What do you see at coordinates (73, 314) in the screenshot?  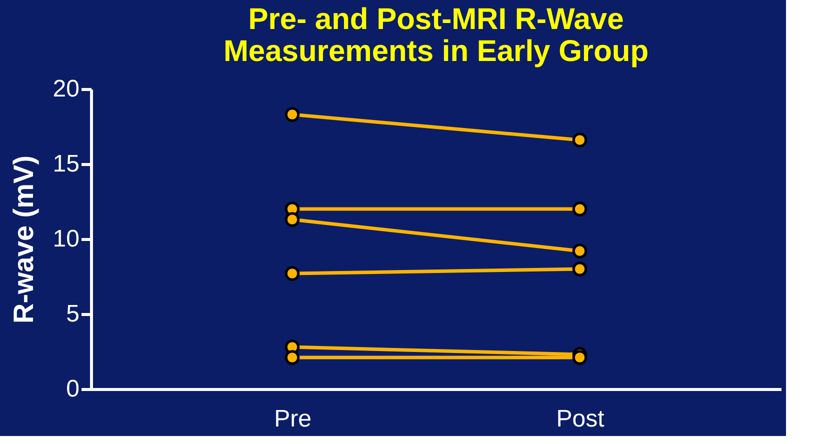 I see `y-tick-label: 5` at bounding box center [73, 314].